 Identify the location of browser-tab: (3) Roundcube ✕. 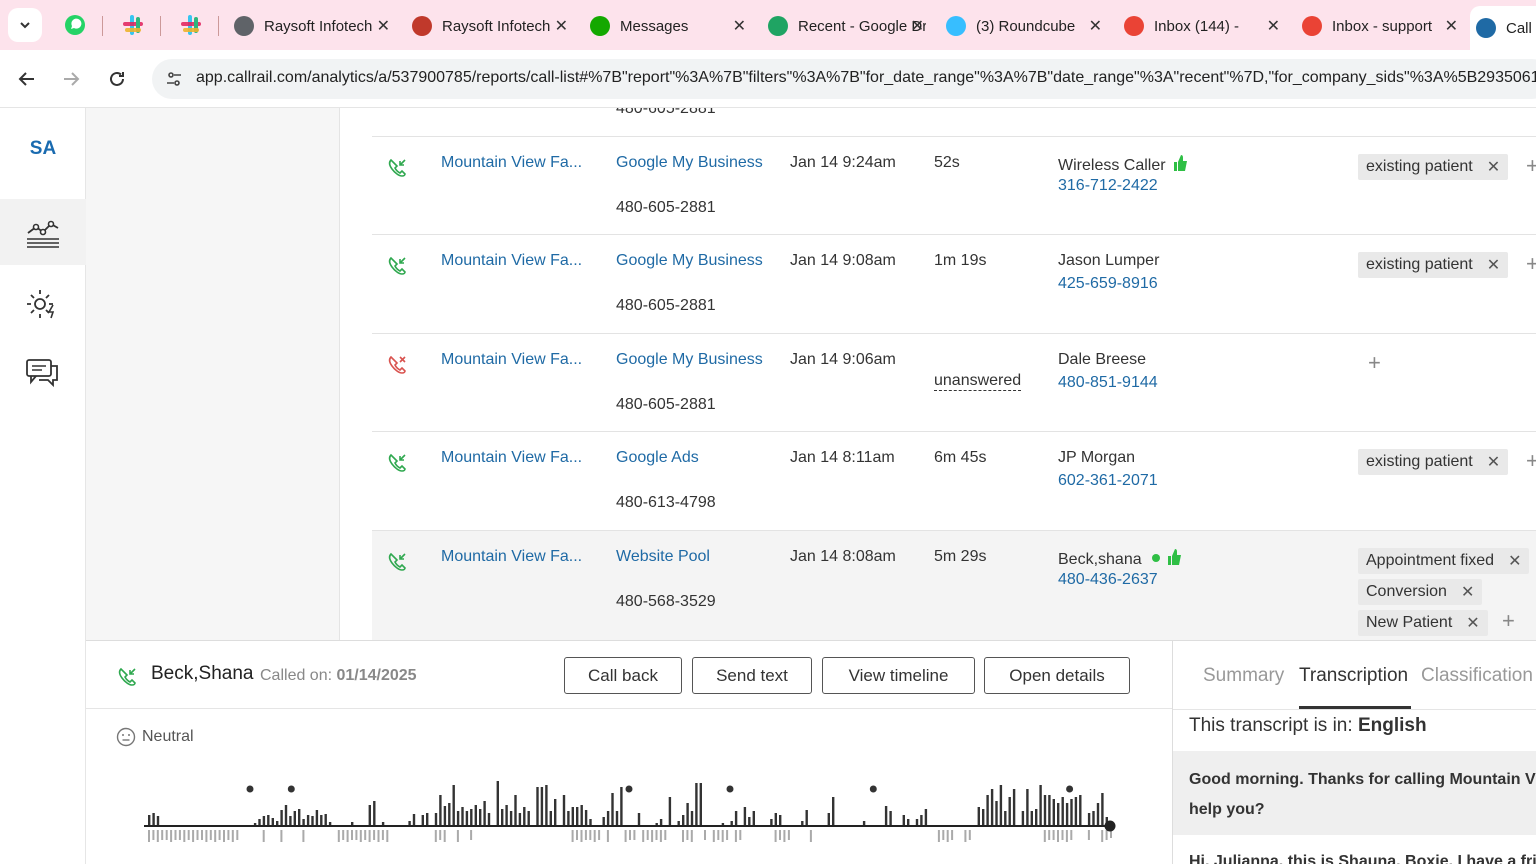
(1025, 26).